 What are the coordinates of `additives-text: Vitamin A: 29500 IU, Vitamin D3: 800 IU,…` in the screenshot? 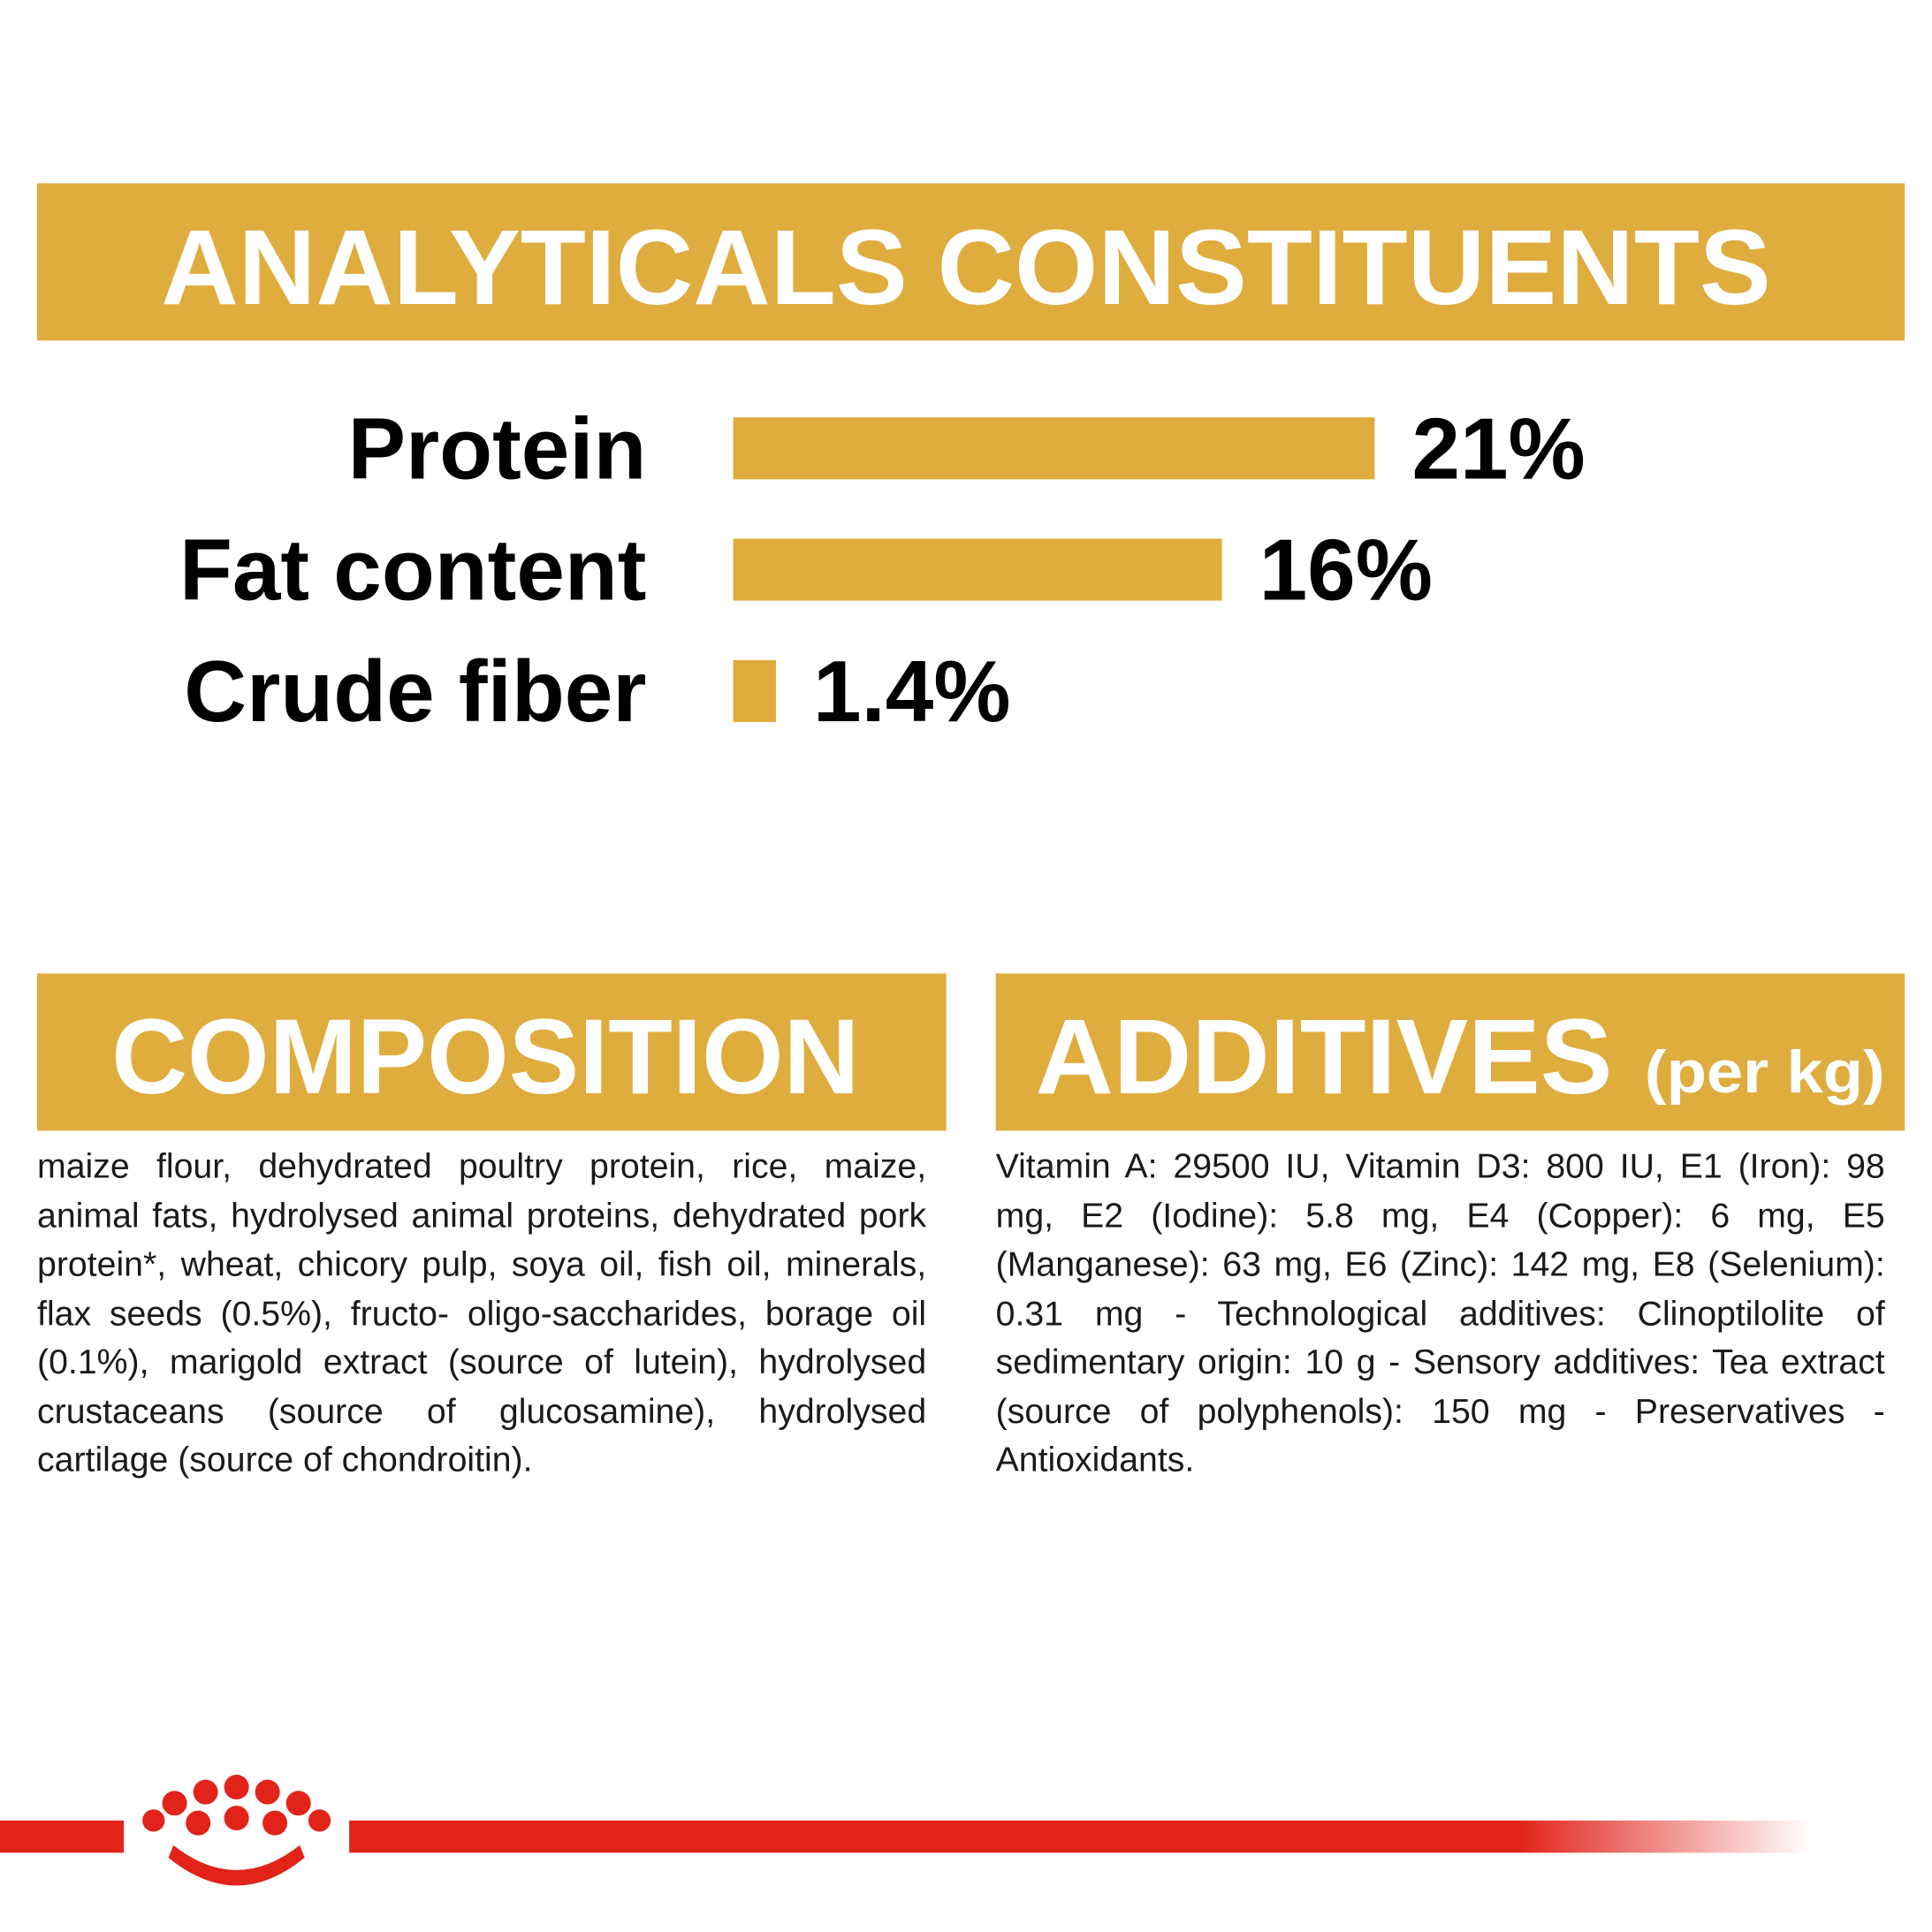 It's located at (1440, 1312).